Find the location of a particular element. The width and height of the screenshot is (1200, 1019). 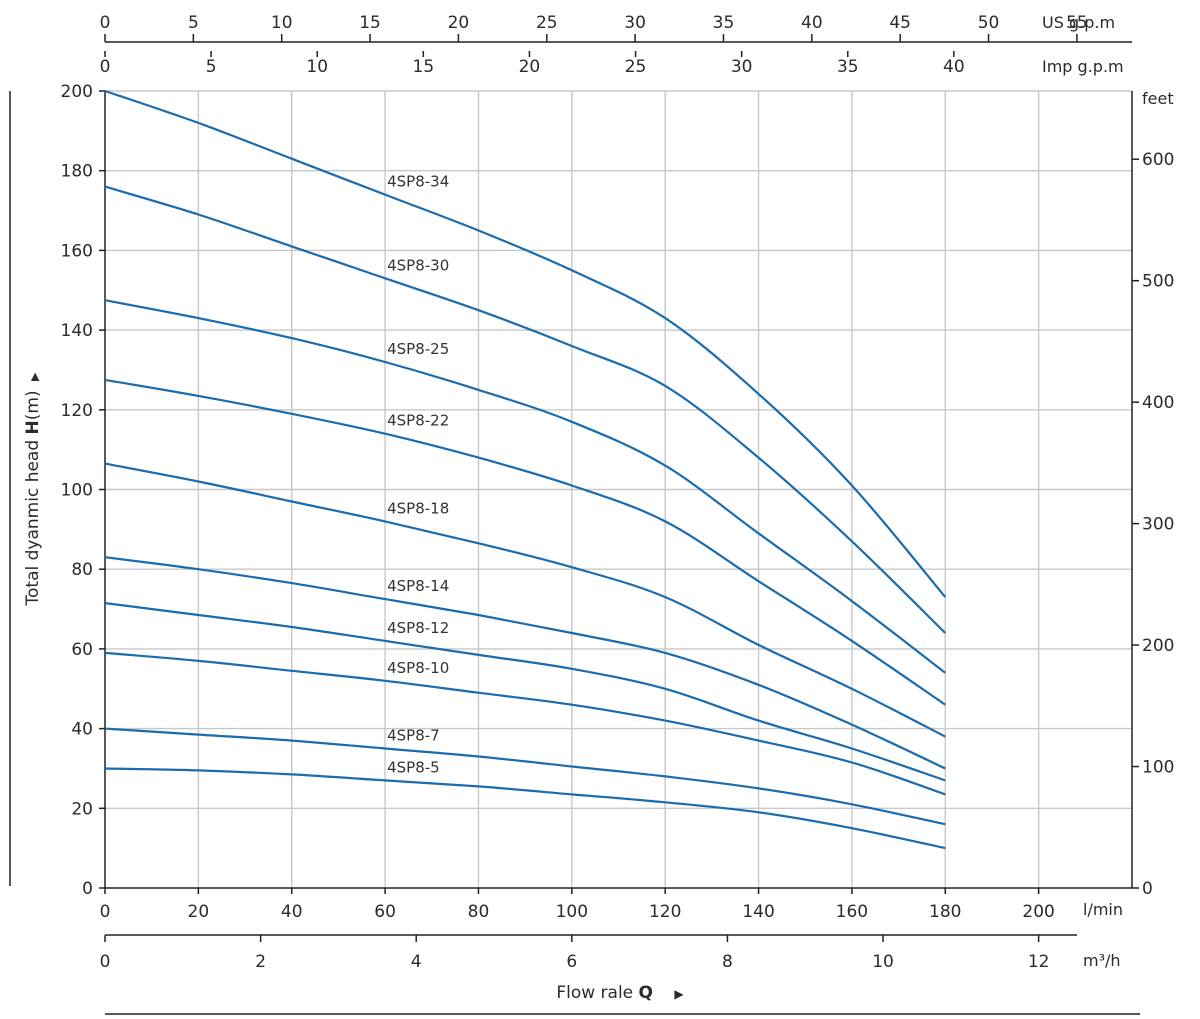

impgpm-unit-label: Imp g.p.m is located at coordinates (1083, 66).